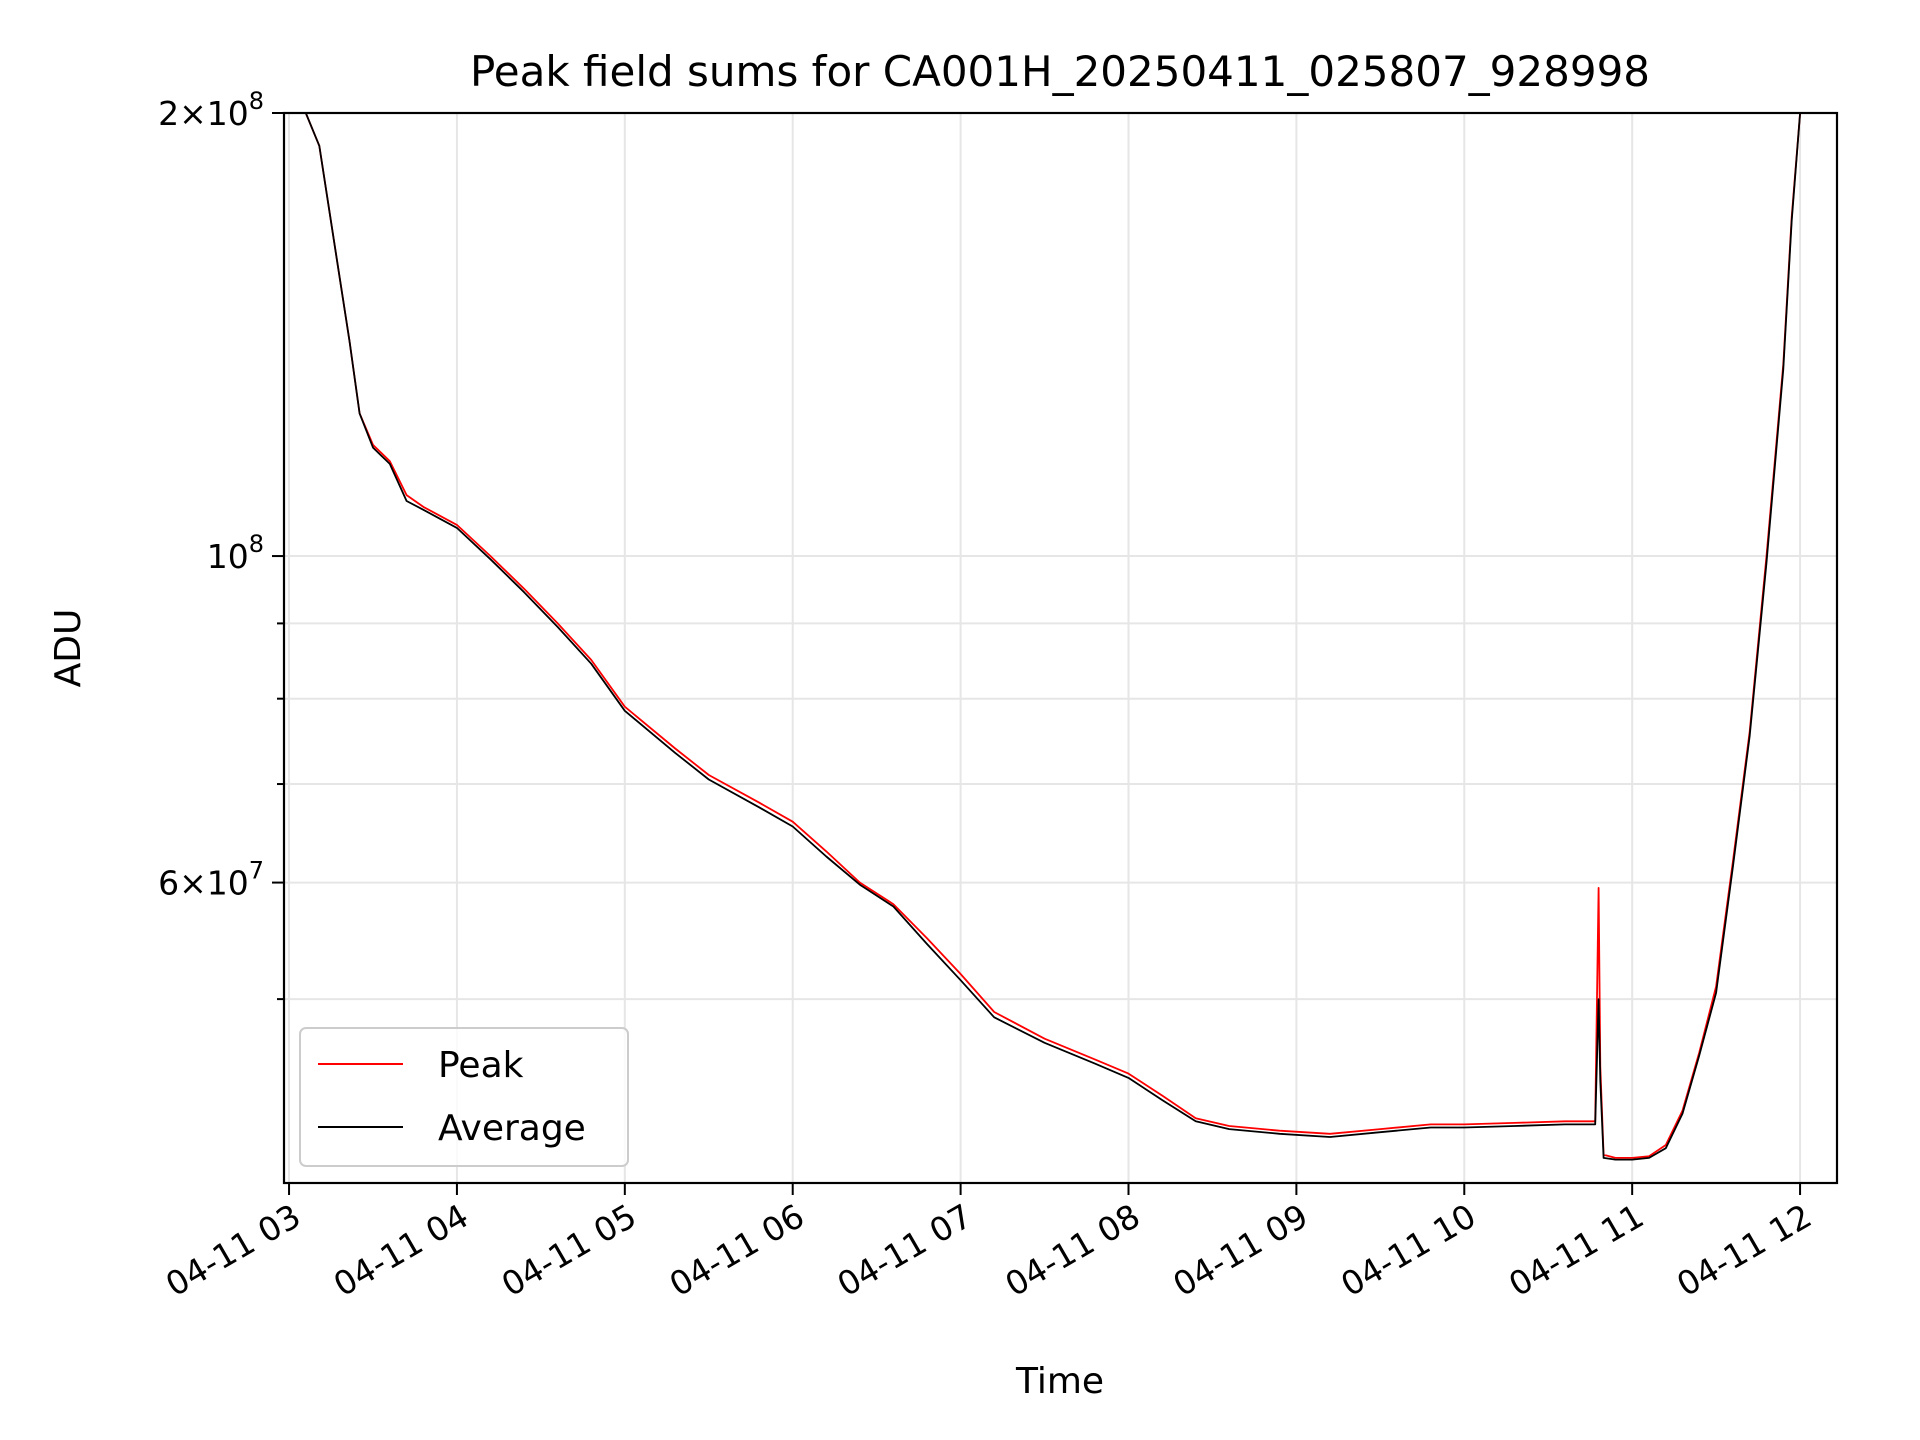 The image size is (1920, 1440). What do you see at coordinates (235, 553) in the screenshot?
I see `y-tick-label: 108` at bounding box center [235, 553].